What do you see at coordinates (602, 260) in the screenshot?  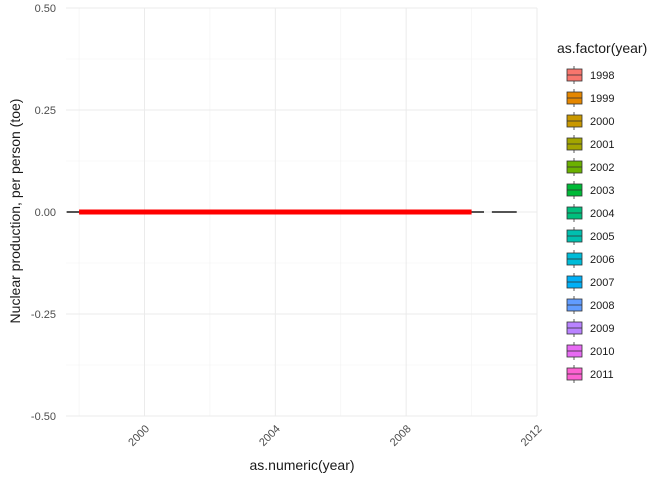 I see `legend-label: 2006` at bounding box center [602, 260].